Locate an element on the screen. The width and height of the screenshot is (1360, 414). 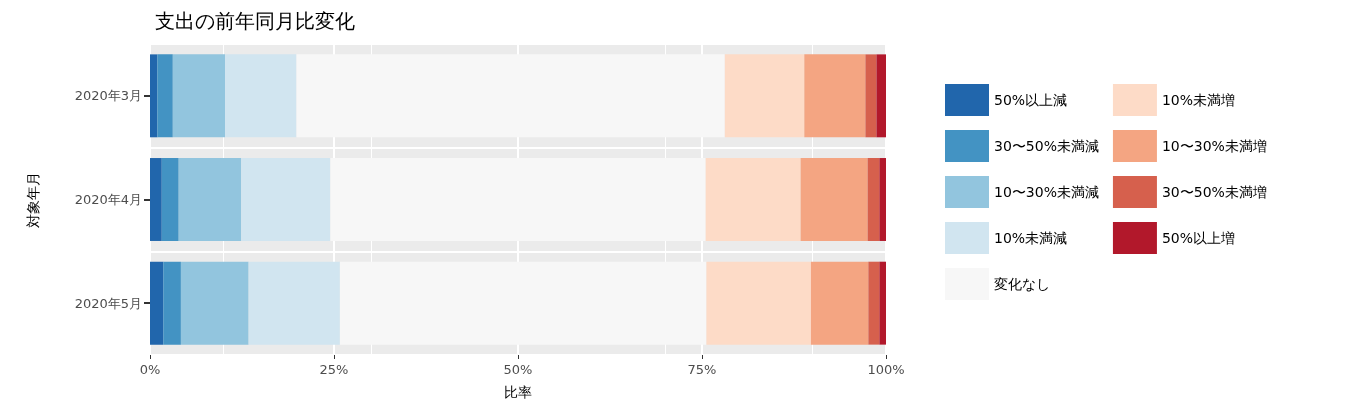
legend-label: 50%以上増 is located at coordinates (1198, 238).